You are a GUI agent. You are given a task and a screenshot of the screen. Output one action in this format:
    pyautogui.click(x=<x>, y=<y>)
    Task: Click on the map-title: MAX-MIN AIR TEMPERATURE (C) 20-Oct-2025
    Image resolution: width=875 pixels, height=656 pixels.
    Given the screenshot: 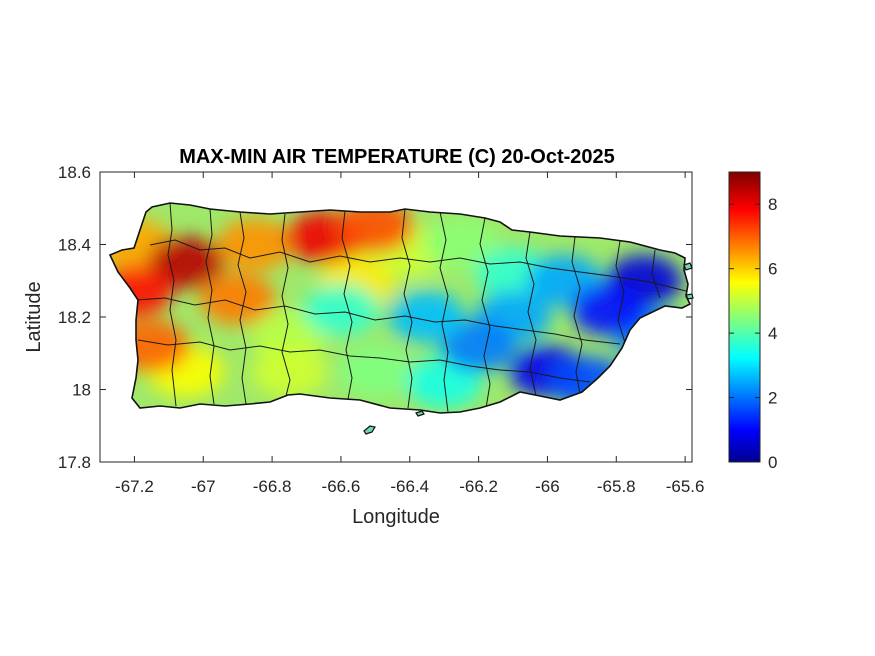 What is the action you would take?
    pyautogui.click(x=397, y=157)
    